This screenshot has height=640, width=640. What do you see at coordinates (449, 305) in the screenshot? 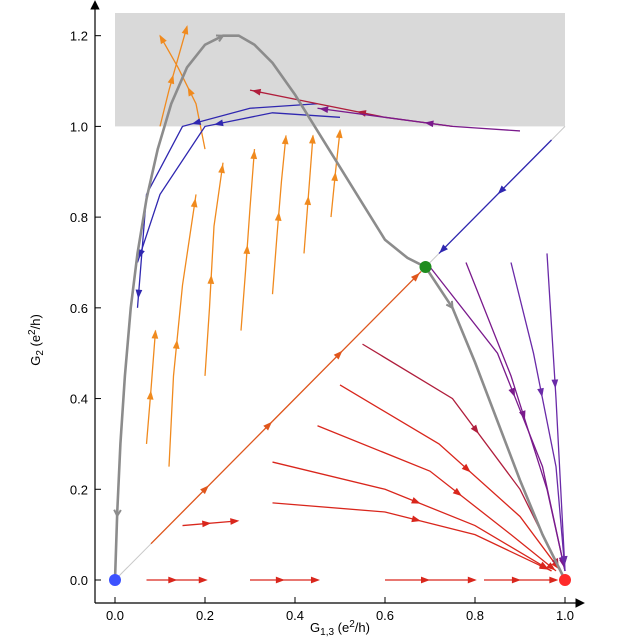
I see `separatrix-arrow-right` at bounding box center [449, 305].